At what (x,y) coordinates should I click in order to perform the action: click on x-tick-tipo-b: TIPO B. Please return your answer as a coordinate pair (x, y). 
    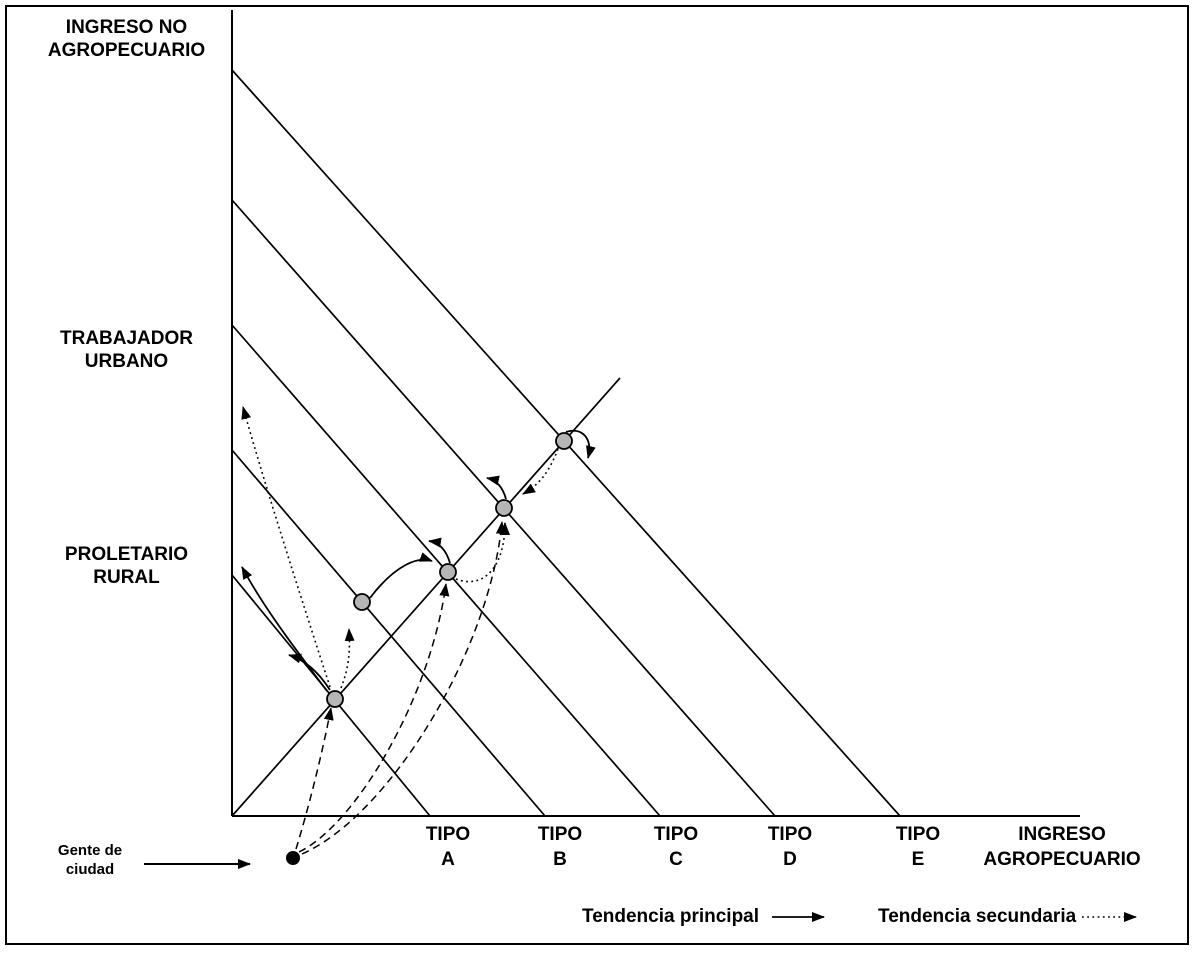
    Looking at the image, I should click on (560, 847).